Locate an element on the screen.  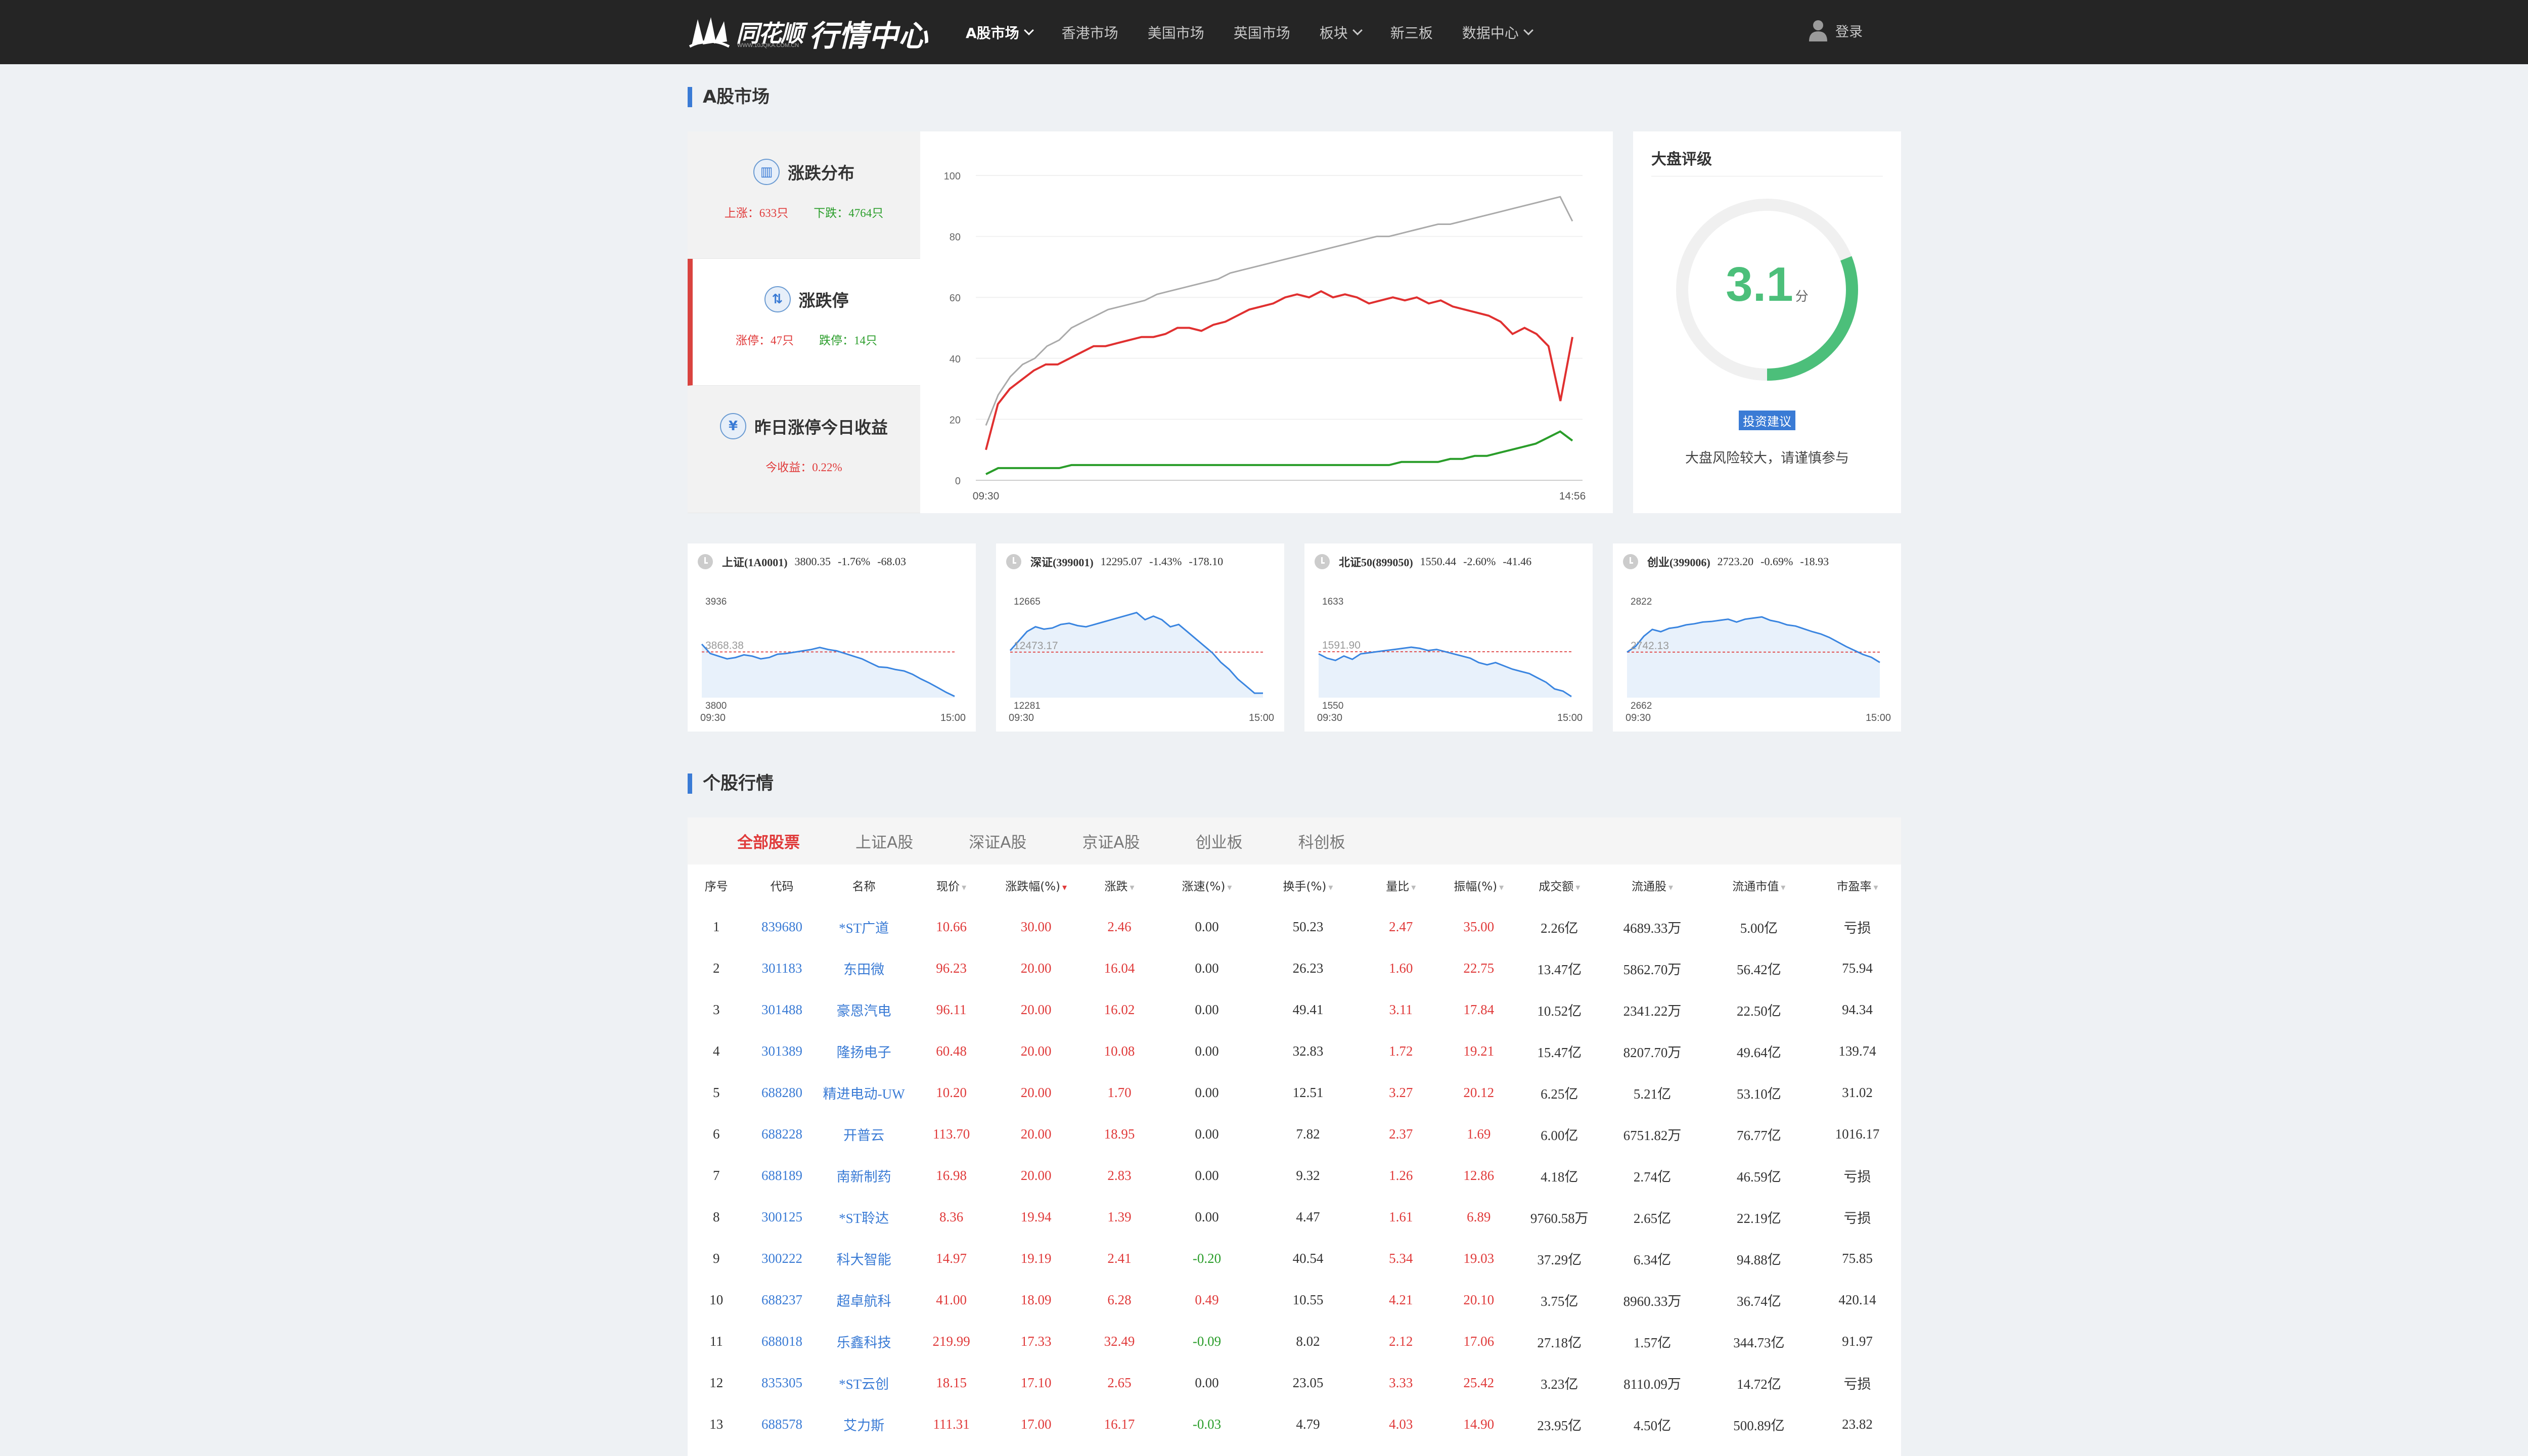
cell-名称: 南新制药 is located at coordinates (864, 1177).